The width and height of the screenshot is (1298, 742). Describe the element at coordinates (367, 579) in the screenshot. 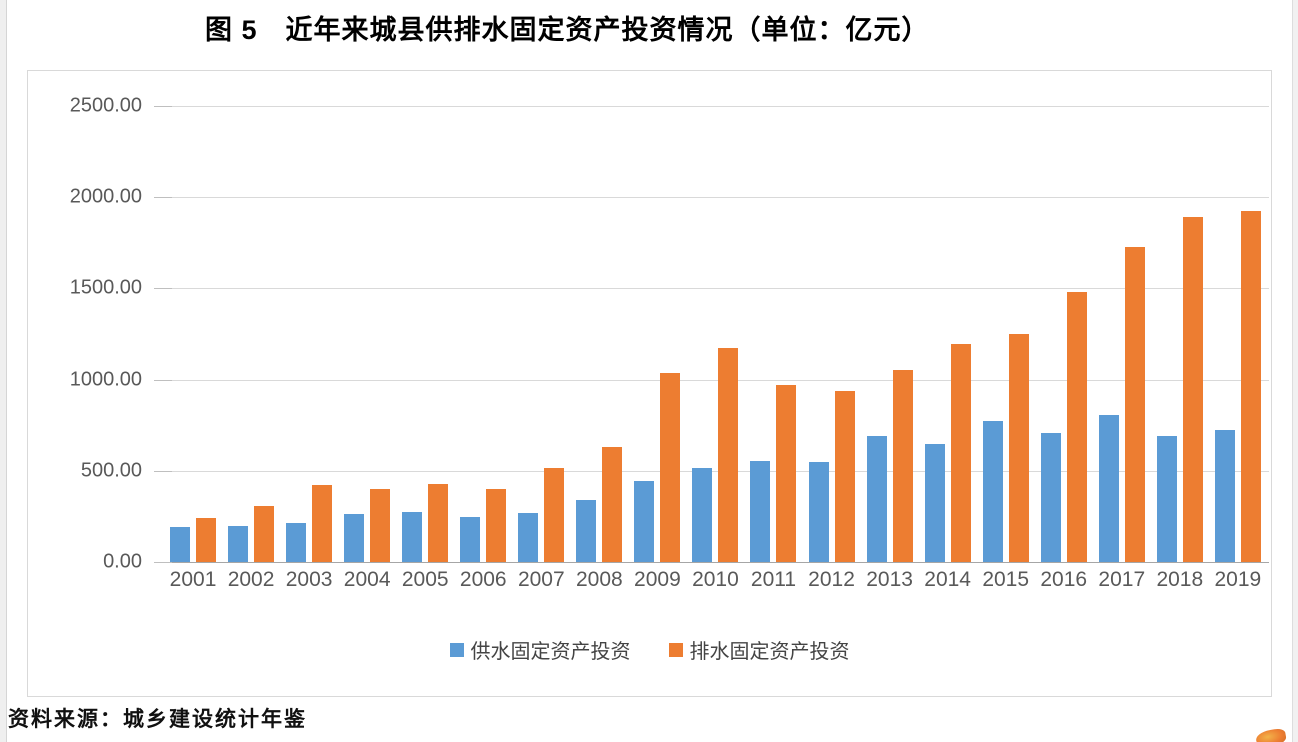

I see `x-axis-label-2004: 2004` at that location.